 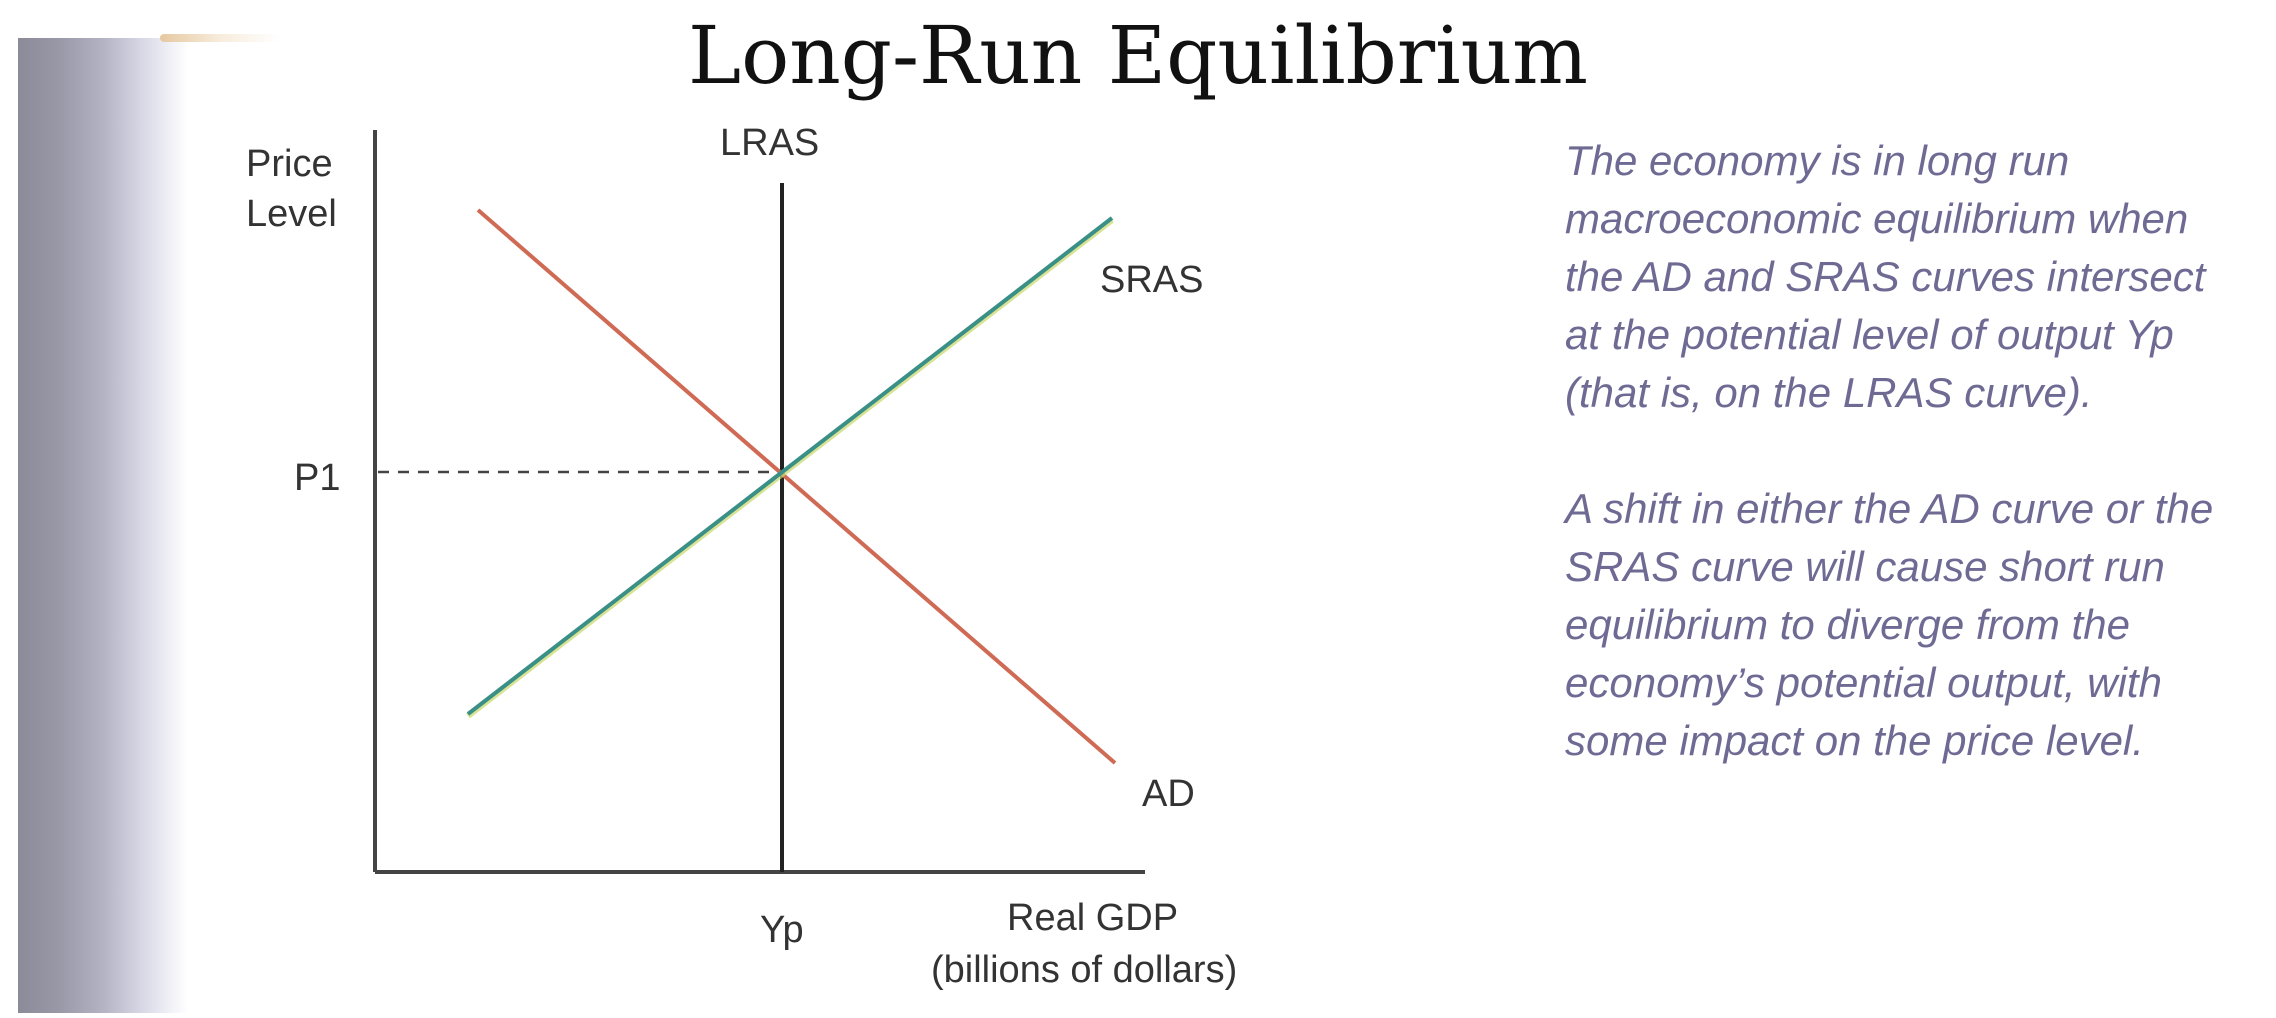 What do you see at coordinates (1151, 280) in the screenshot?
I see `sras-label: SRAS` at bounding box center [1151, 280].